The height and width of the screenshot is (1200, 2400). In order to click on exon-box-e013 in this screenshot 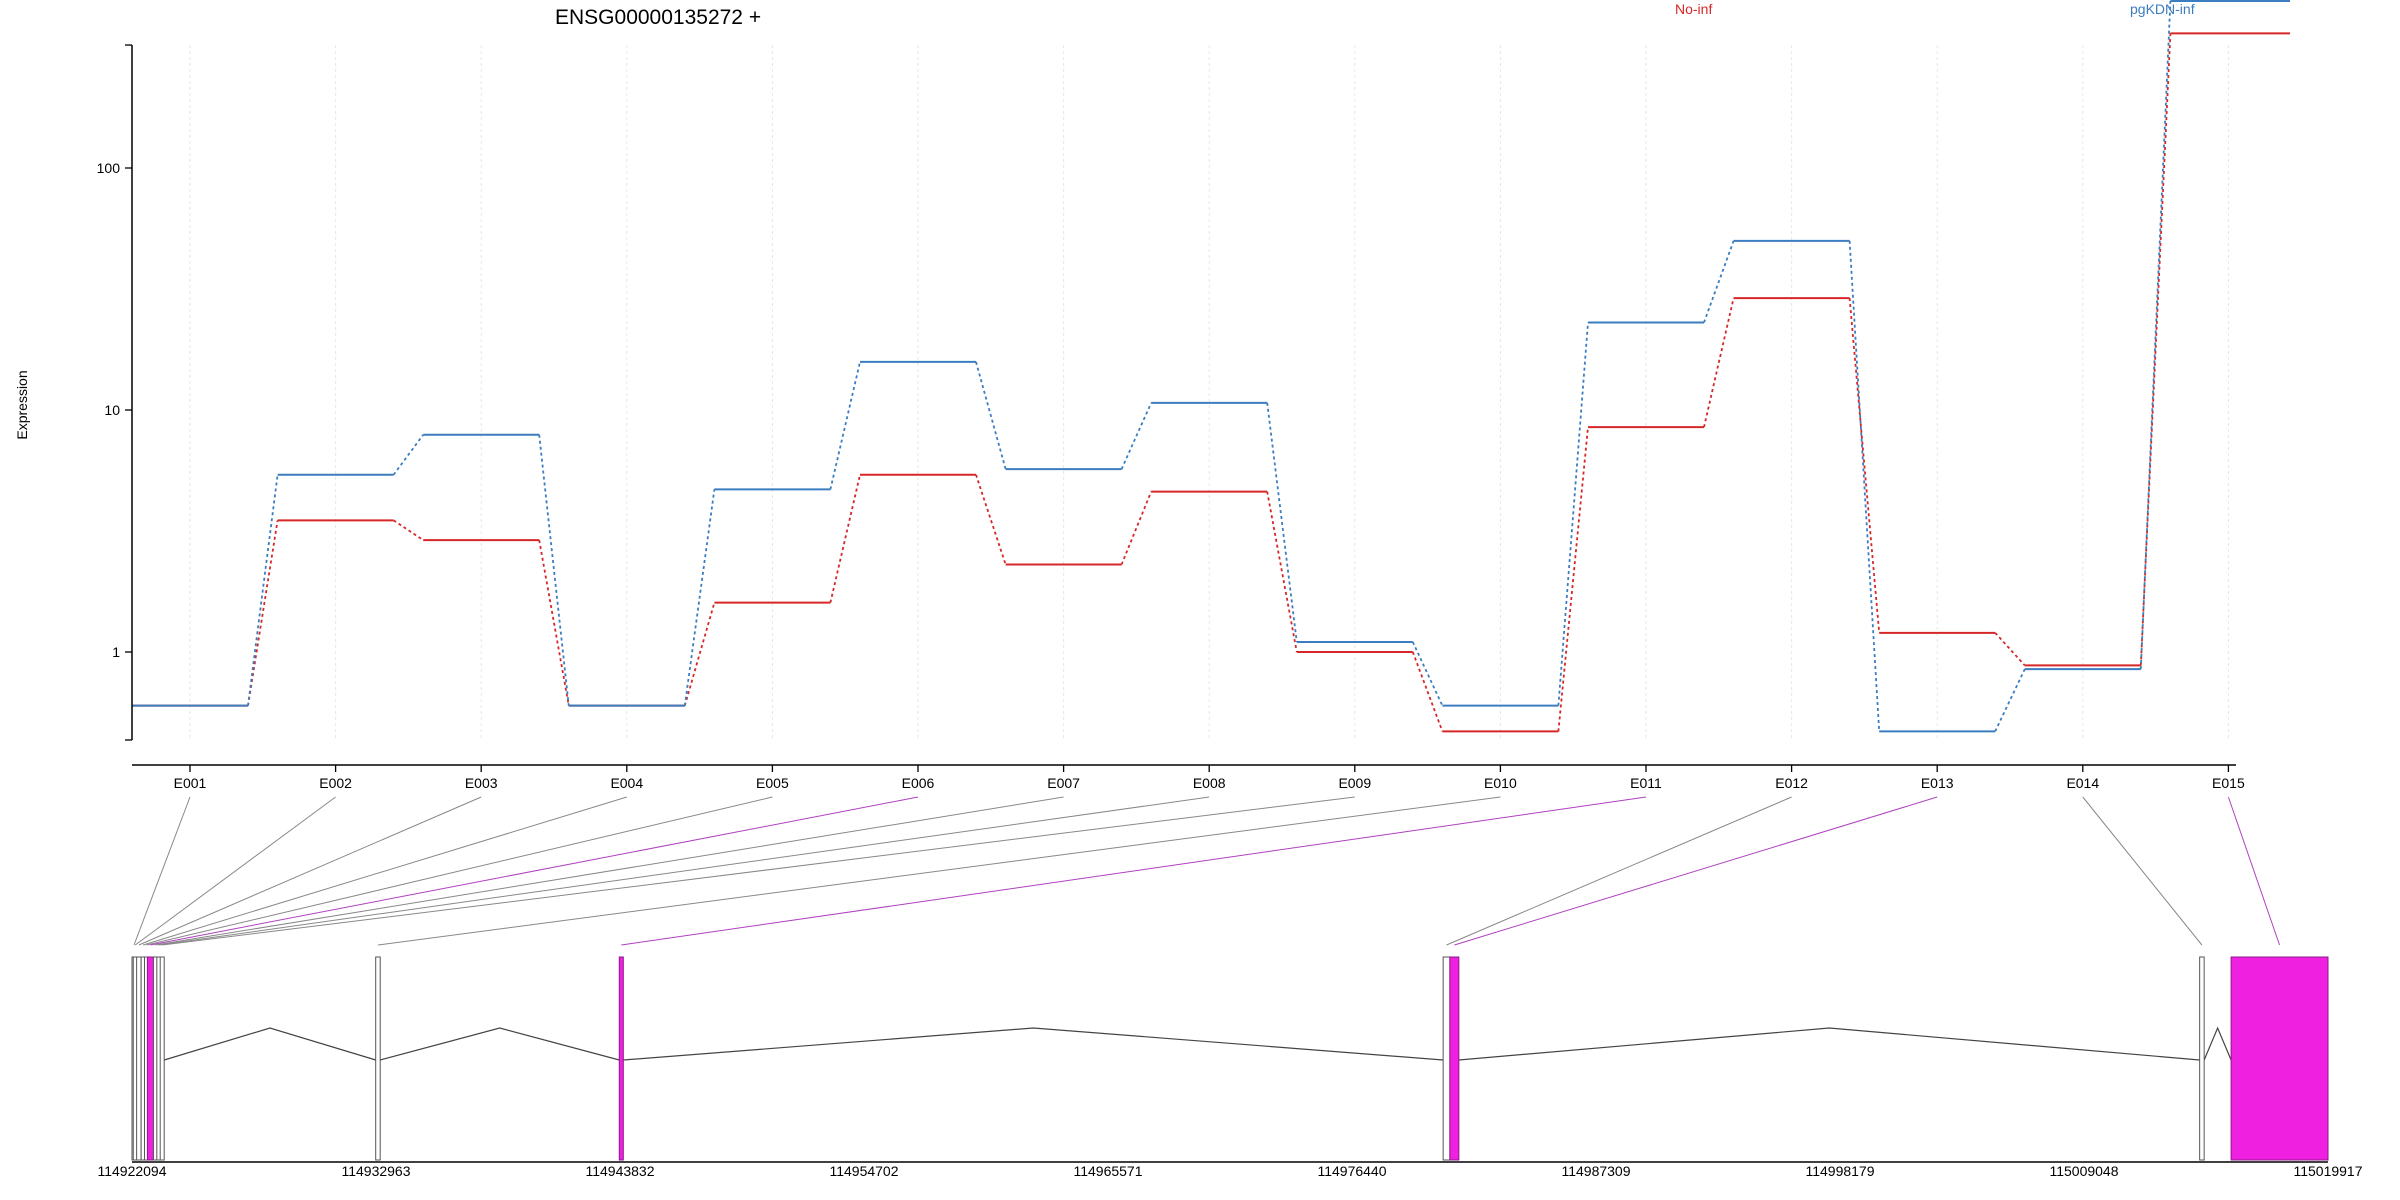, I will do `click(1454, 1058)`.